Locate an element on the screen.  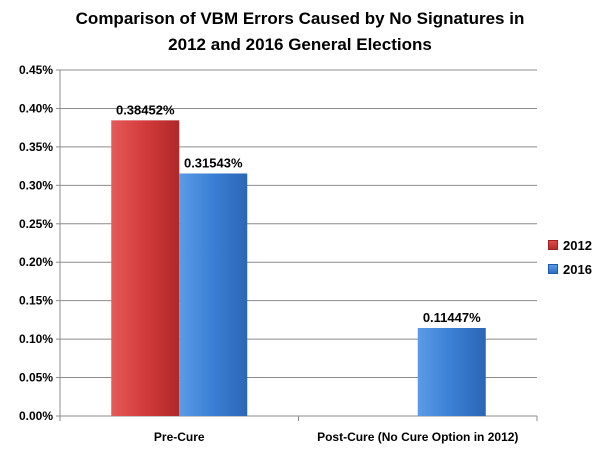
y-tick-label: 0.00% is located at coordinates (36, 416).